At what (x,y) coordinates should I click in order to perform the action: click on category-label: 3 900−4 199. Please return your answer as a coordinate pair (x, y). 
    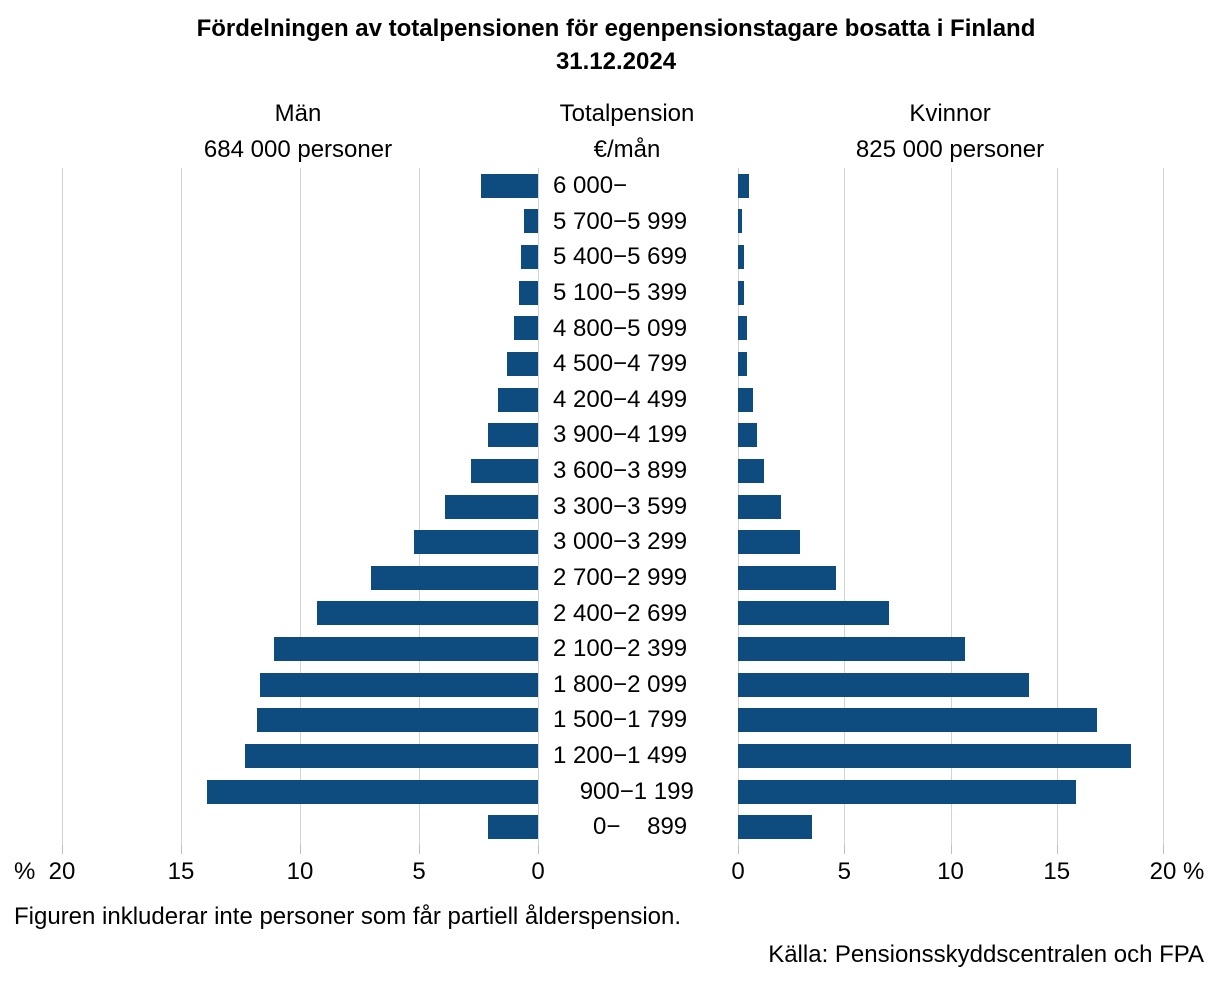
    Looking at the image, I should click on (620, 435).